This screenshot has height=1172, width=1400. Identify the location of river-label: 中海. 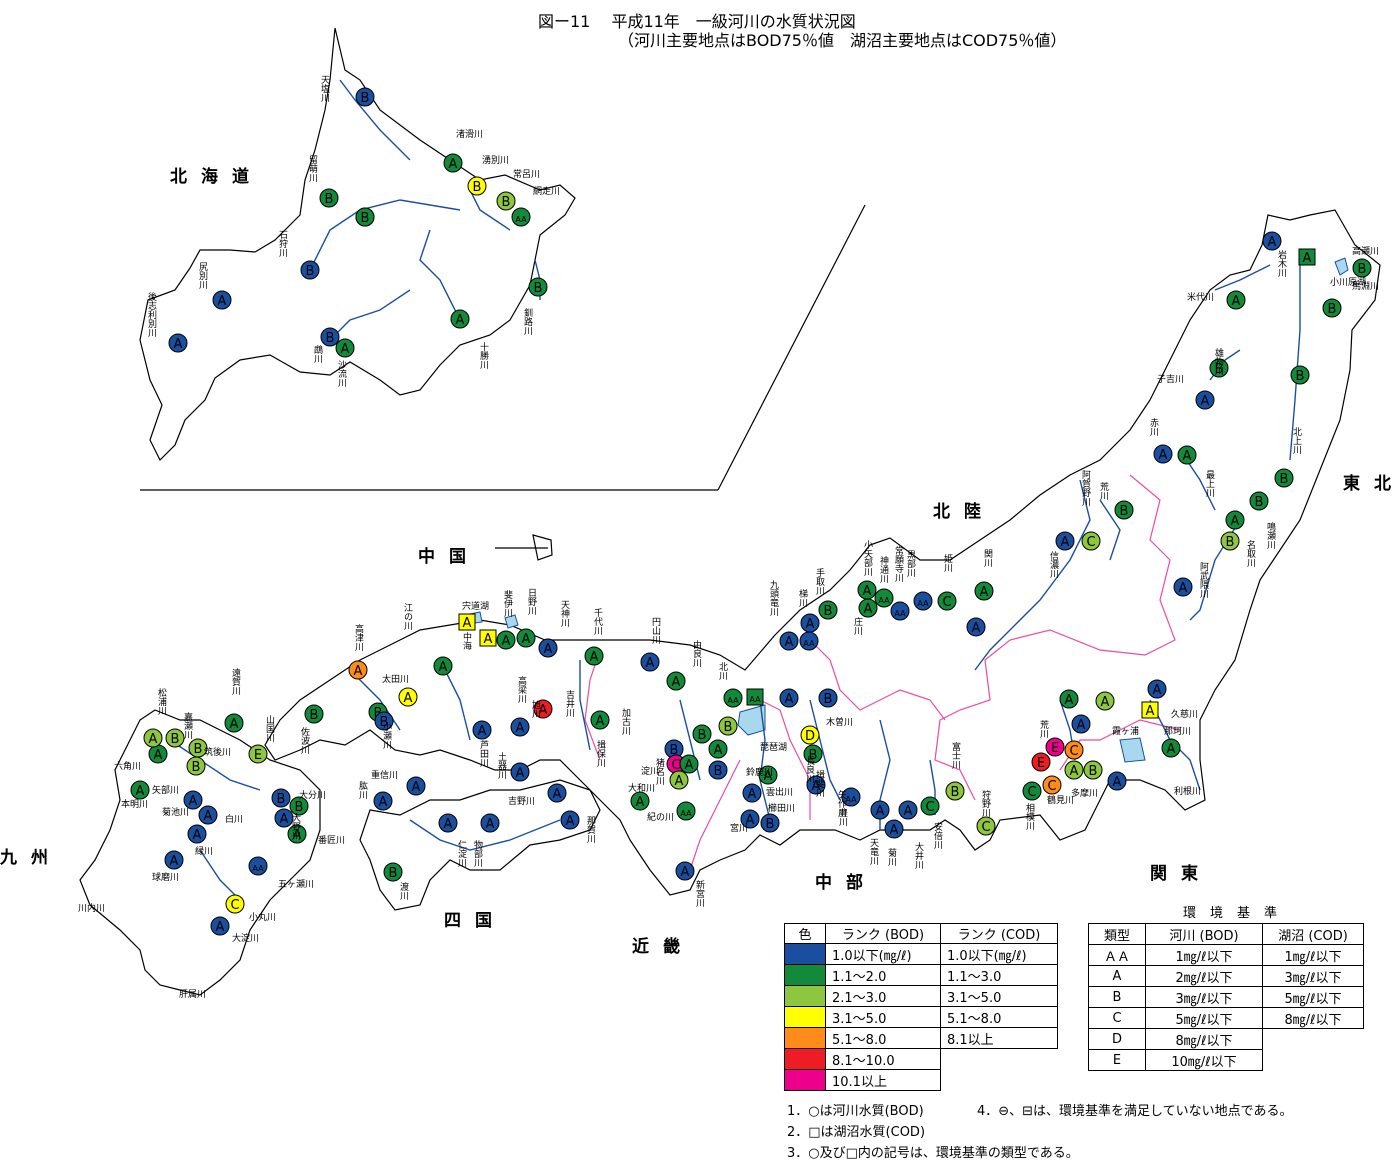
(466, 641).